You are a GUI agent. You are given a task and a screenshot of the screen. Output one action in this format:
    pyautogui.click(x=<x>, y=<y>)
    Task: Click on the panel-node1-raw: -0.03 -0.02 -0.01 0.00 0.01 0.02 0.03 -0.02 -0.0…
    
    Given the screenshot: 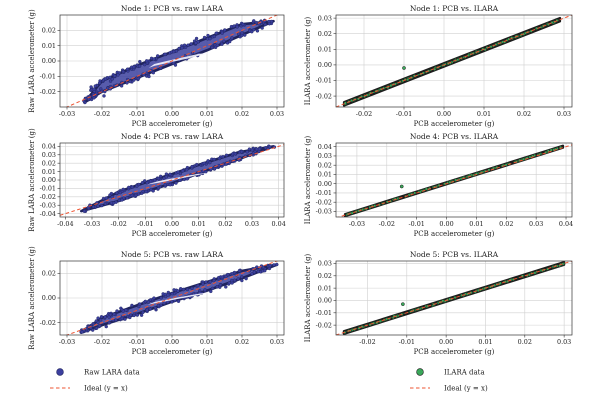 What is the action you would take?
    pyautogui.click(x=156, y=66)
    